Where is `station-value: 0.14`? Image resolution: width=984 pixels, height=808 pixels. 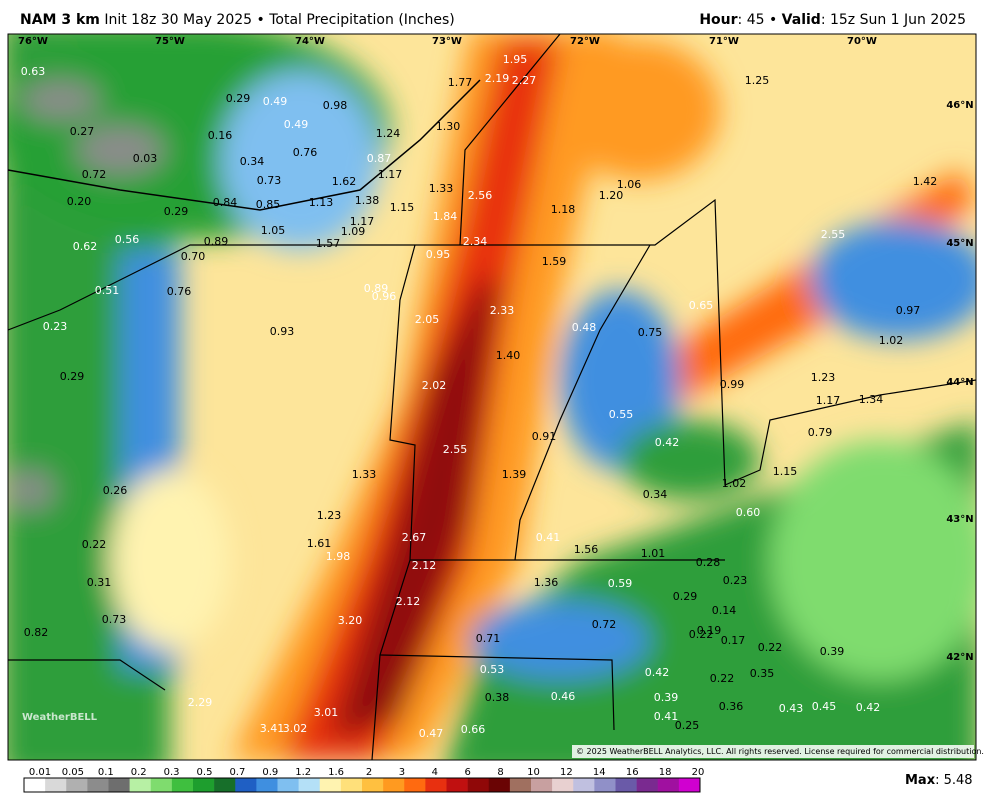 station-value: 0.14 is located at coordinates (724, 610).